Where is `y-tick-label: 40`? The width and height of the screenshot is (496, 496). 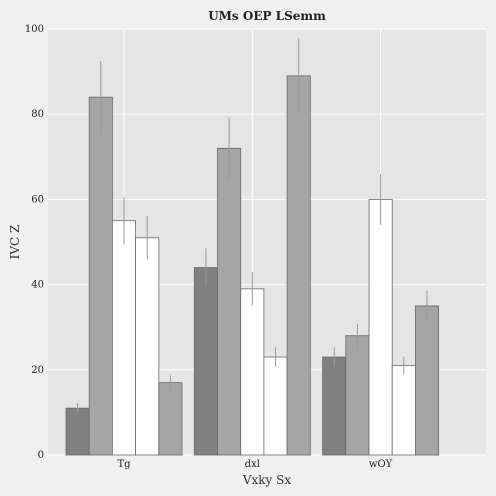
y-tick-label: 40 is located at coordinates (37, 285).